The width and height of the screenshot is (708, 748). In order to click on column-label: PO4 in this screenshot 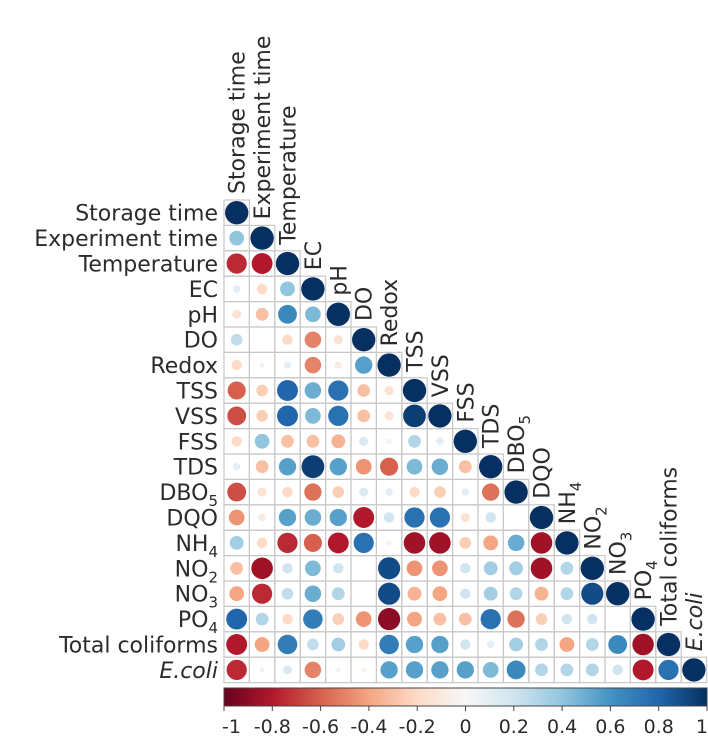, I will do `click(646, 580)`.